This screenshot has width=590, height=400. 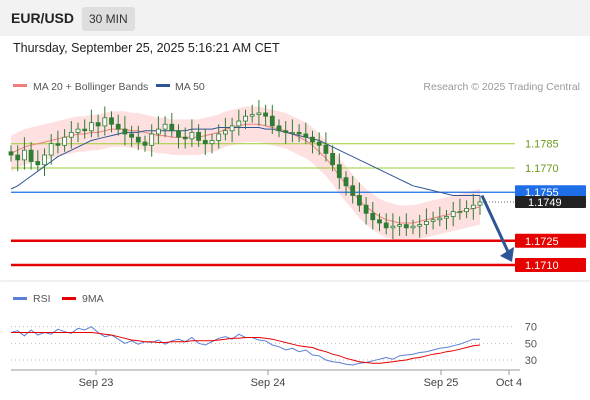 What do you see at coordinates (20, 298) in the screenshot?
I see `rsi-legend-swatch` at bounding box center [20, 298].